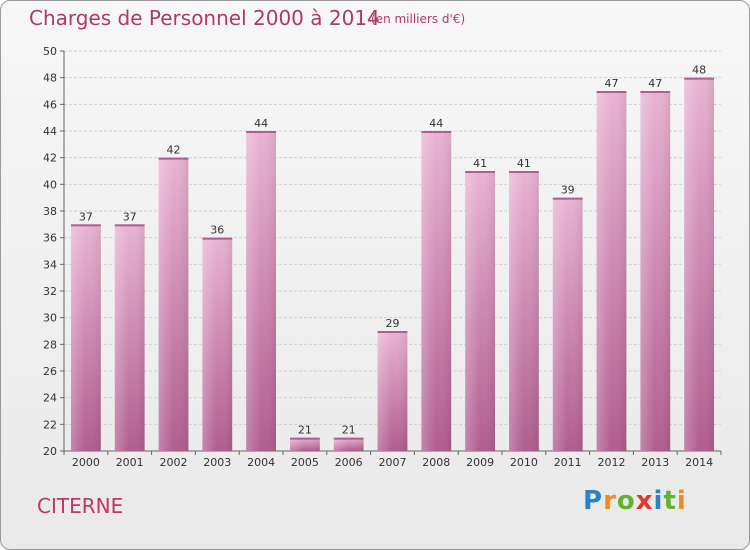  Describe the element at coordinates (50, 104) in the screenshot. I see `y-tick-label: 46` at that location.